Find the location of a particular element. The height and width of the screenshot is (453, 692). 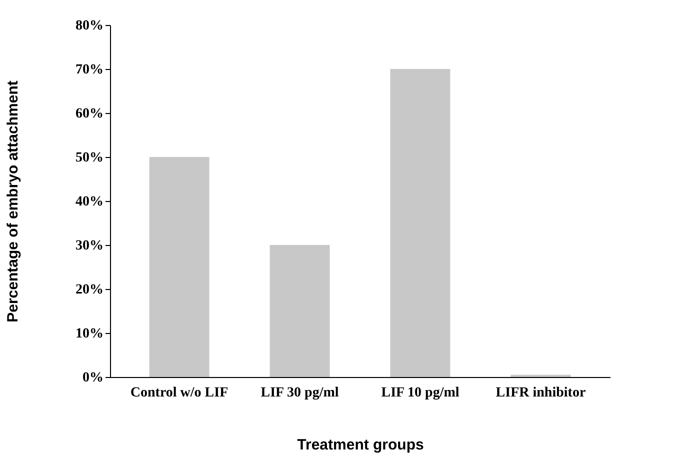

y-tick-label: 50% is located at coordinates (90, 158).